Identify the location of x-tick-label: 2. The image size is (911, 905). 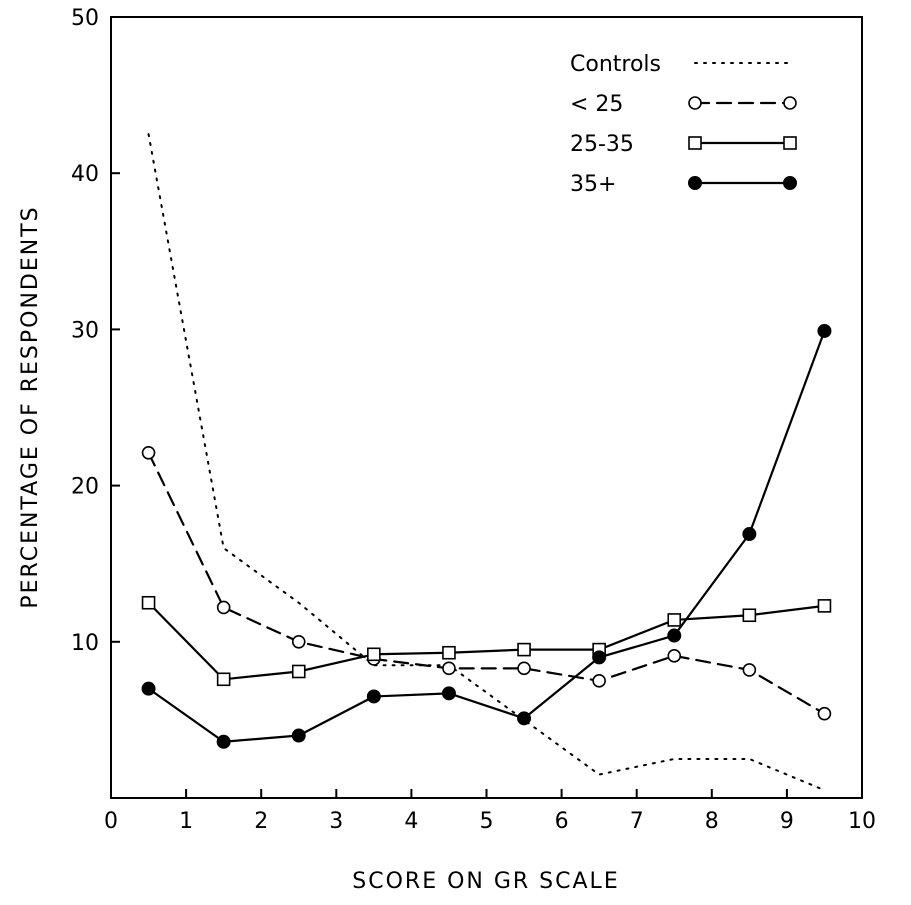
(261, 821).